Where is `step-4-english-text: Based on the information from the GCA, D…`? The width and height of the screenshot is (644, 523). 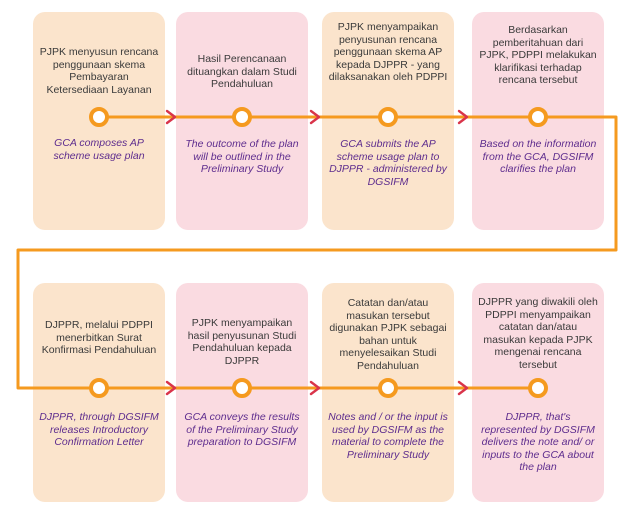
step-4-english-text: Based on the information from the GCA, D… is located at coordinates (538, 156).